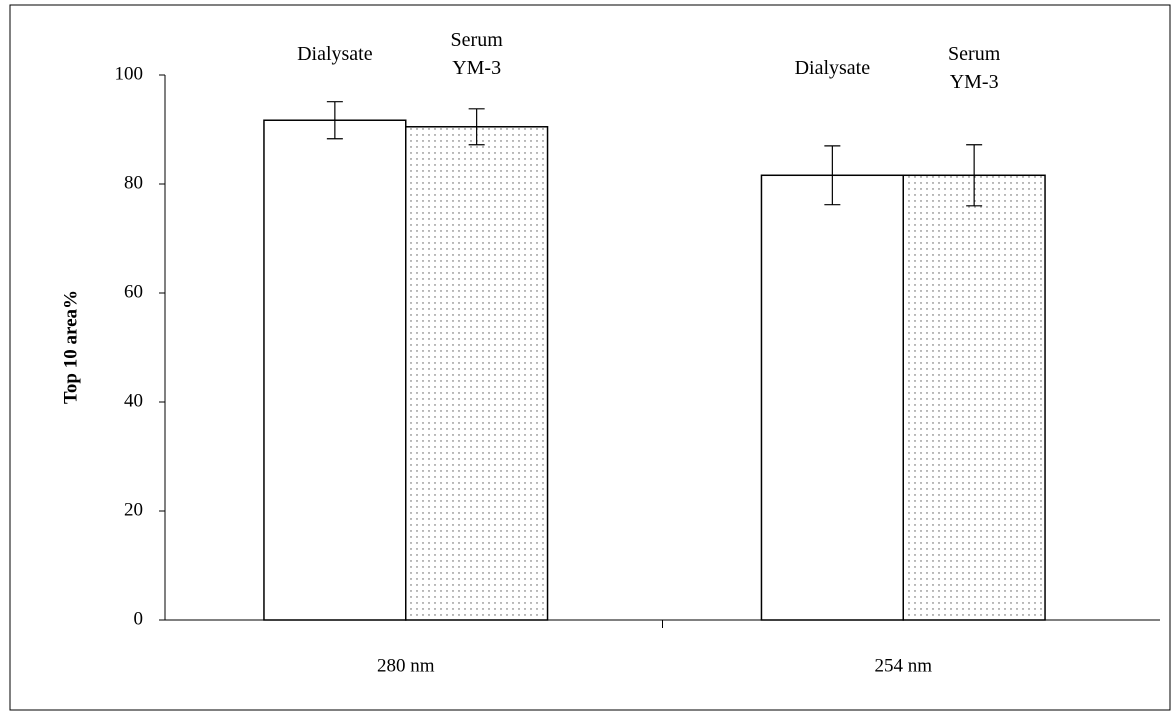  Describe the element at coordinates (129, 73) in the screenshot. I see `y-tick-label: 100` at that location.